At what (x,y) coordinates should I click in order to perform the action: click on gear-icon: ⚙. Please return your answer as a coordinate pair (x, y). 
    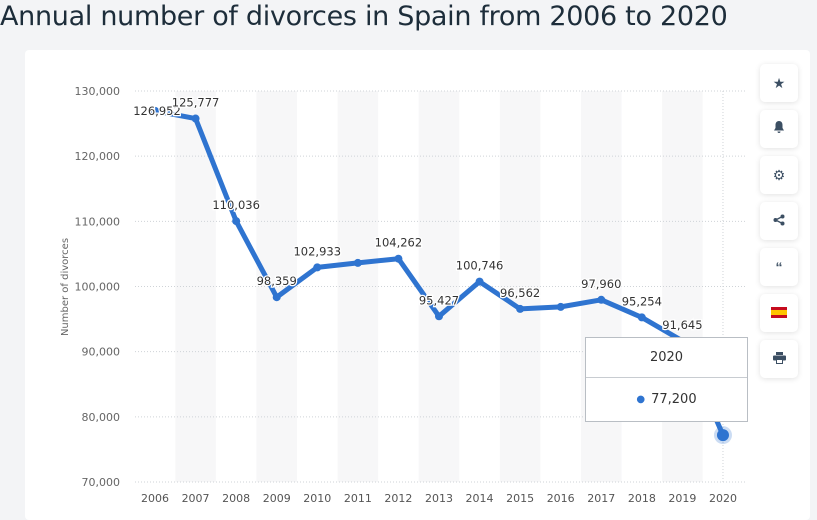
    Looking at the image, I should click on (779, 174).